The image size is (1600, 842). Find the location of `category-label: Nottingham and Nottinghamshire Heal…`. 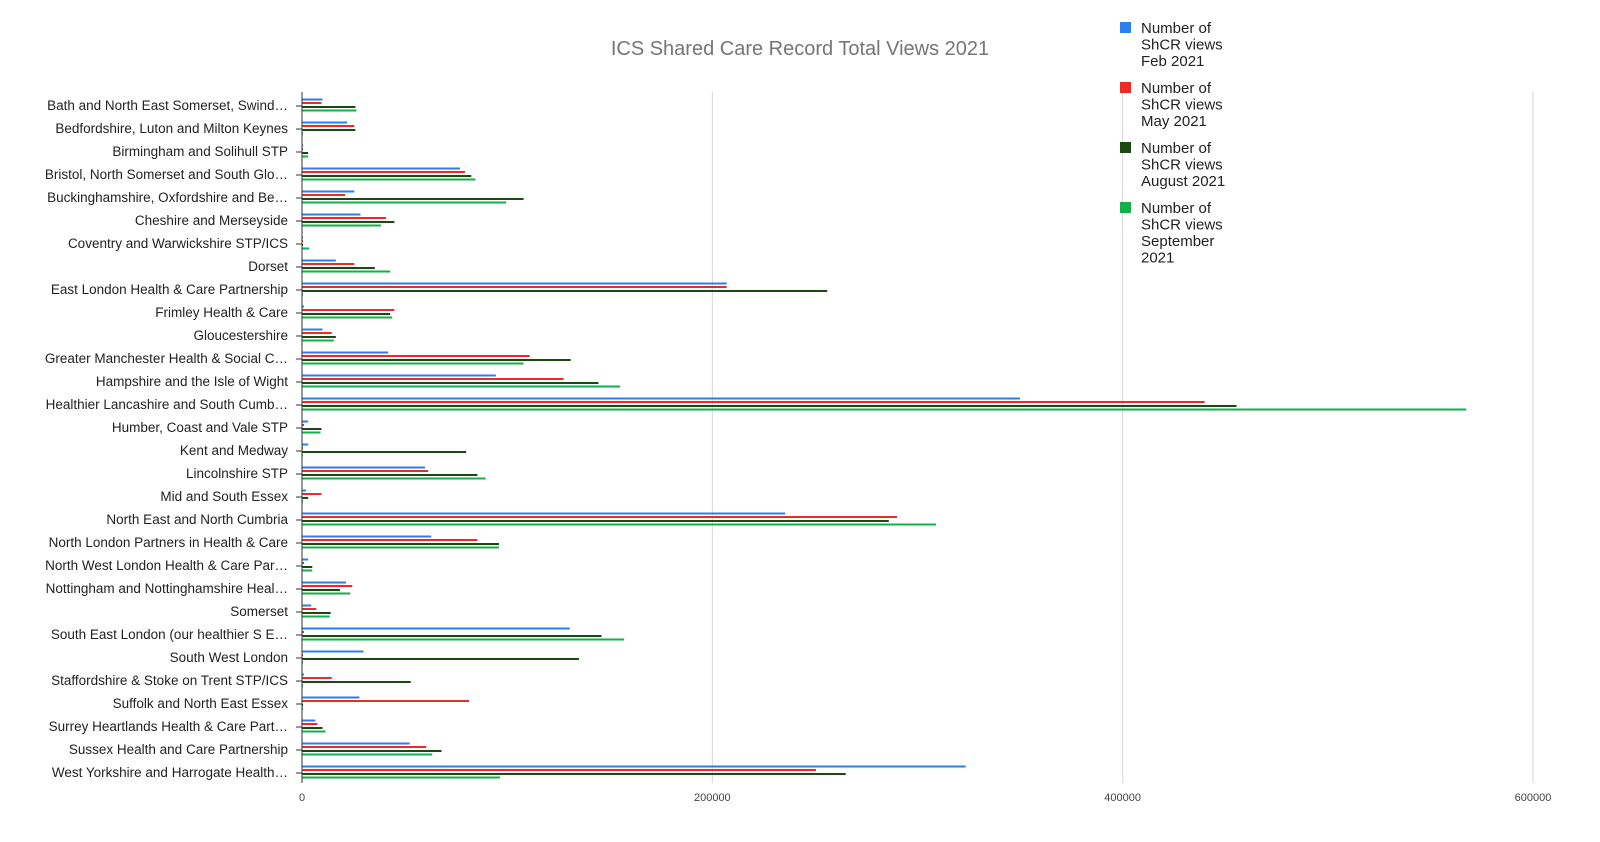

category-label: Nottingham and Nottinghamshire Heal… is located at coordinates (167, 588).